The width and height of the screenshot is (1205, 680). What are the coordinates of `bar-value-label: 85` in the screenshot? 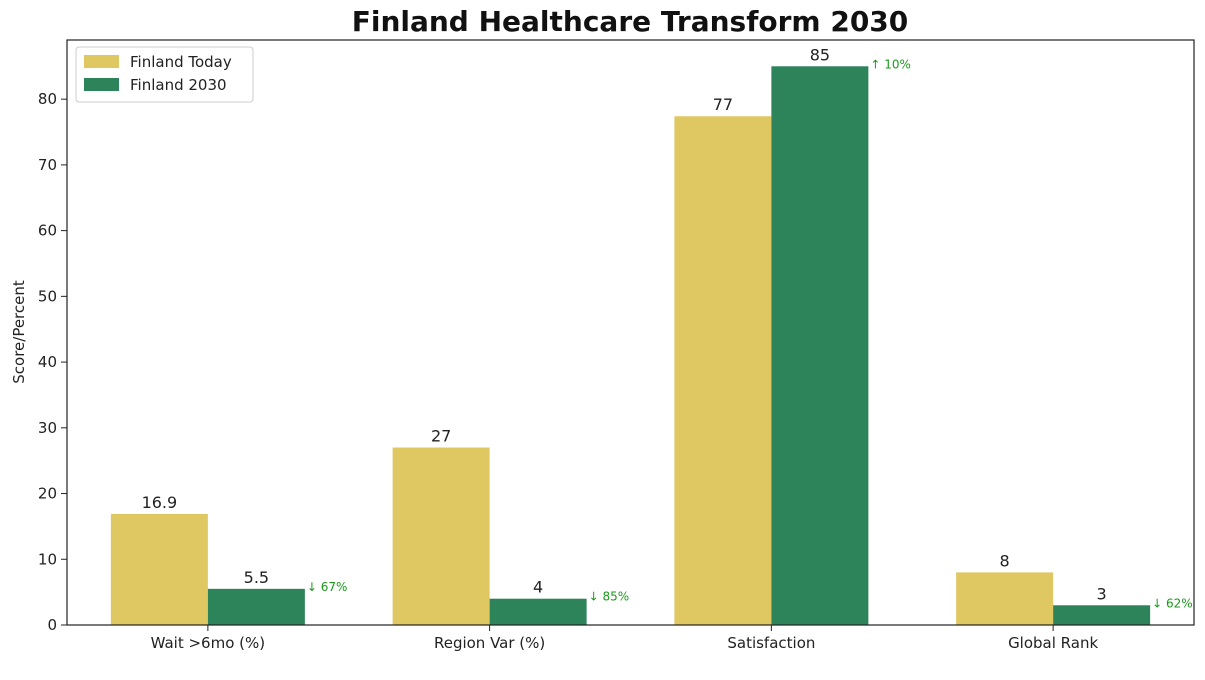 It's located at (820, 54).